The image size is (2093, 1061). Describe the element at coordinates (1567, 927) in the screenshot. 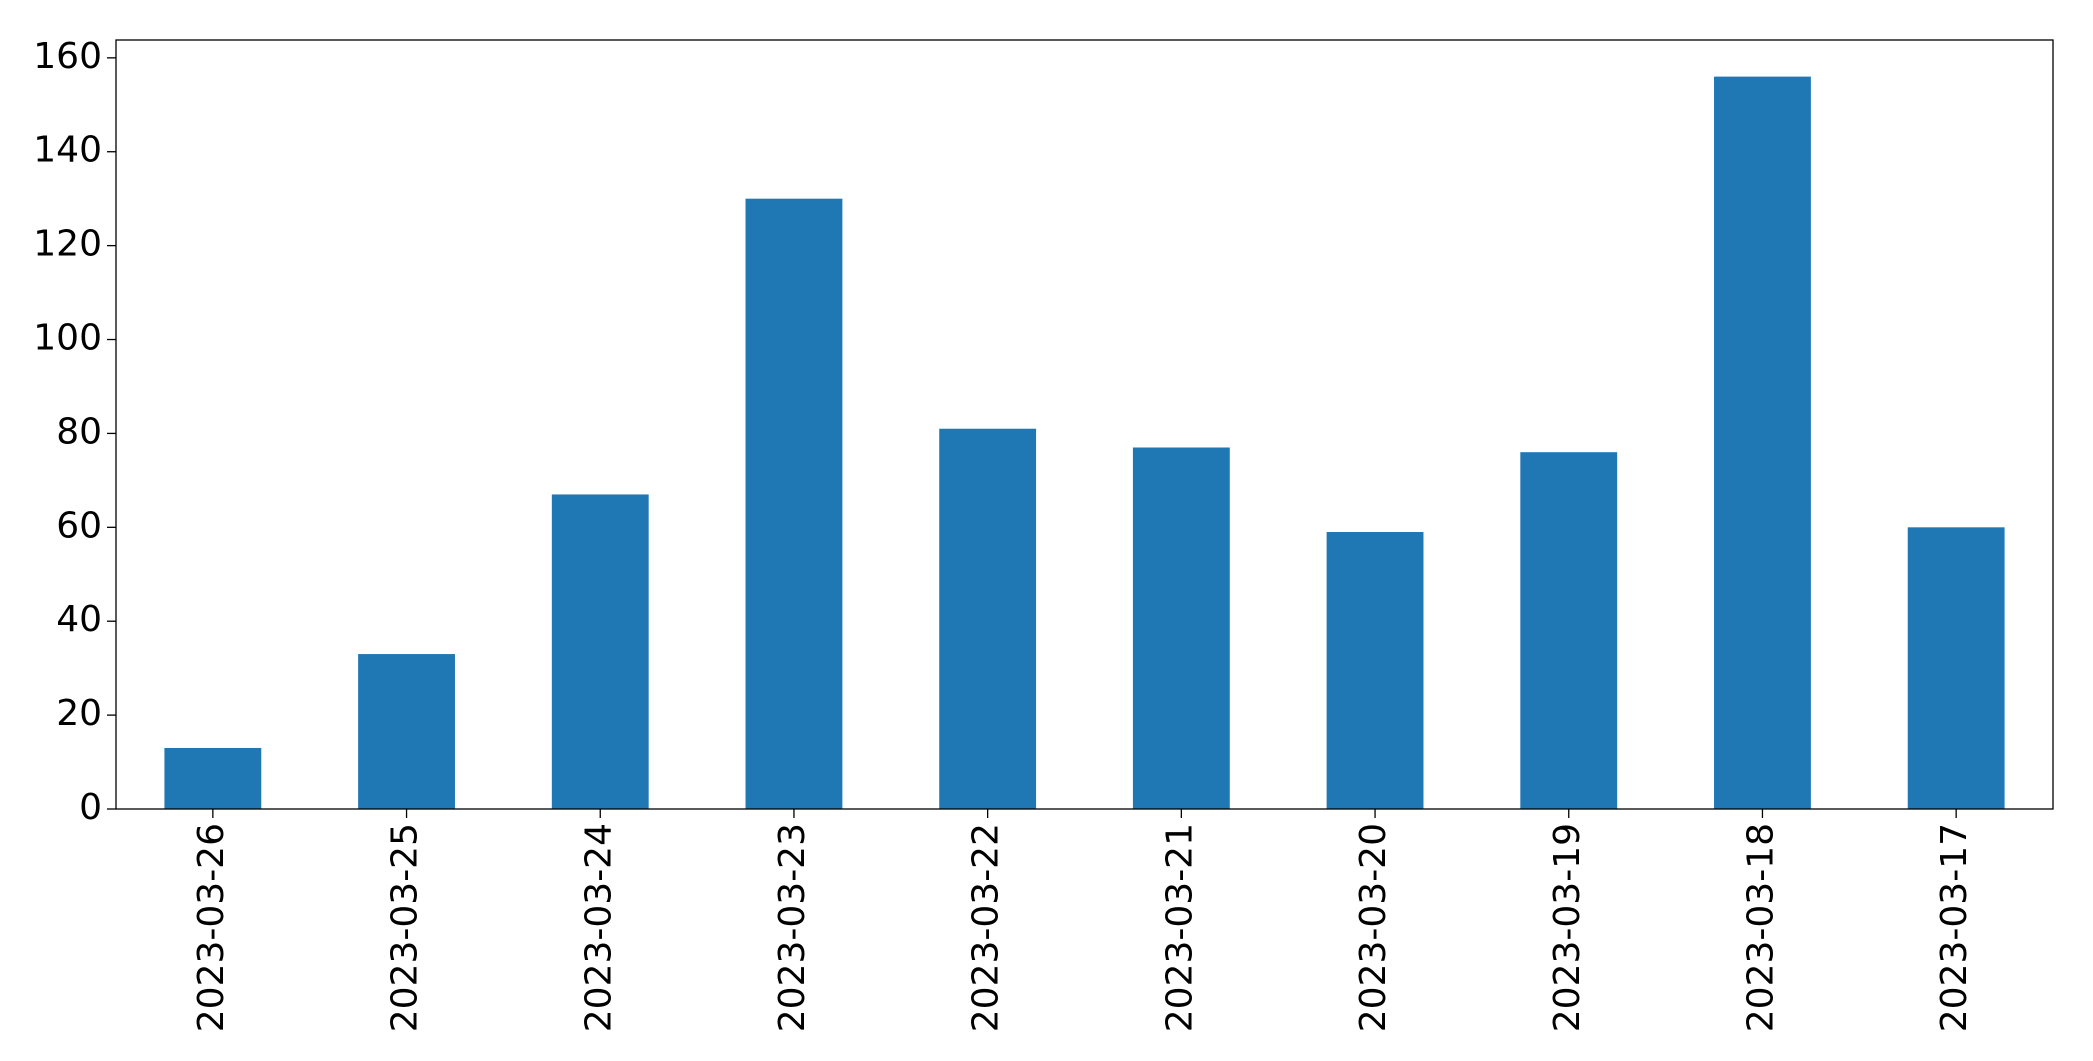

I see `x-tick-label: 2023-03-19` at that location.